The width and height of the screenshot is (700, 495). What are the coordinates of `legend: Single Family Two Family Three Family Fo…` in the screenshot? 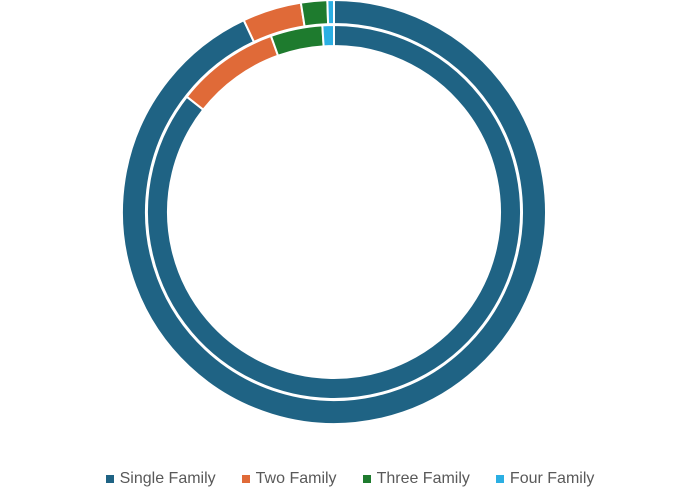 It's located at (350, 479).